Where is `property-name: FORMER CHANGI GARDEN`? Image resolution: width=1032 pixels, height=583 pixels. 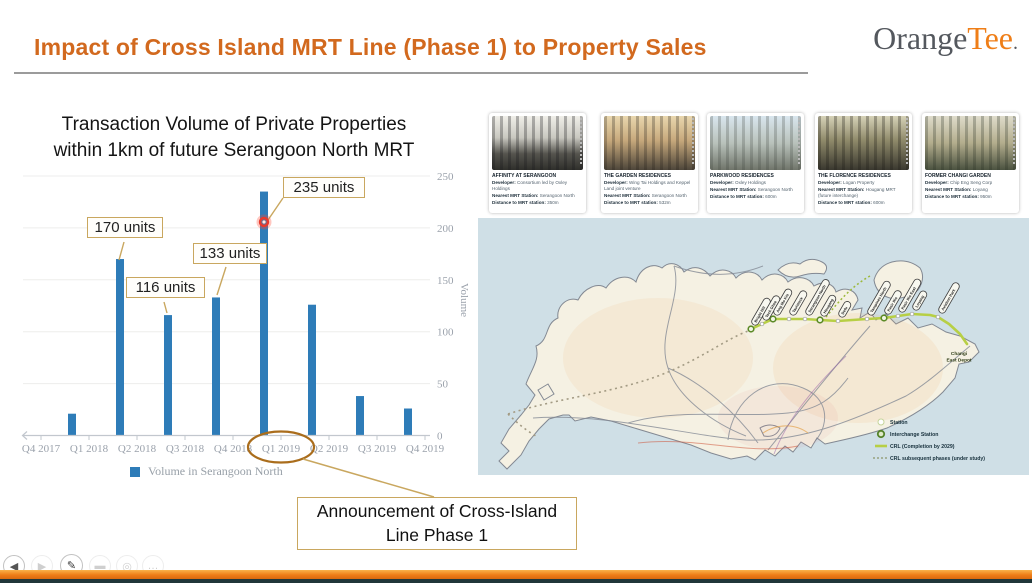 property-name: FORMER CHANGI GARDEN is located at coordinates (958, 175).